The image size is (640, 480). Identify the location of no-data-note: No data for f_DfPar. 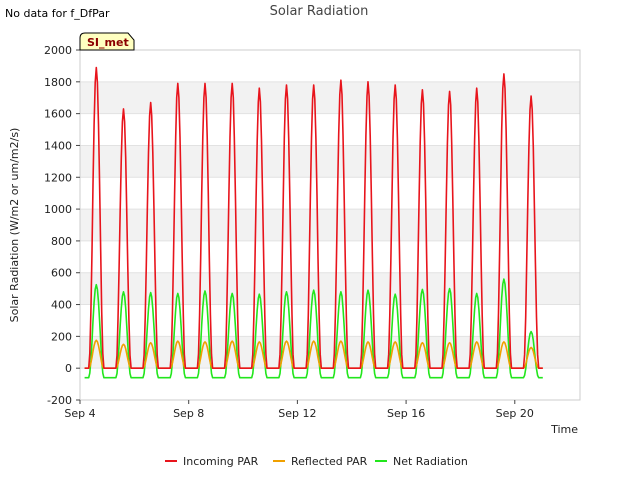
(57, 13).